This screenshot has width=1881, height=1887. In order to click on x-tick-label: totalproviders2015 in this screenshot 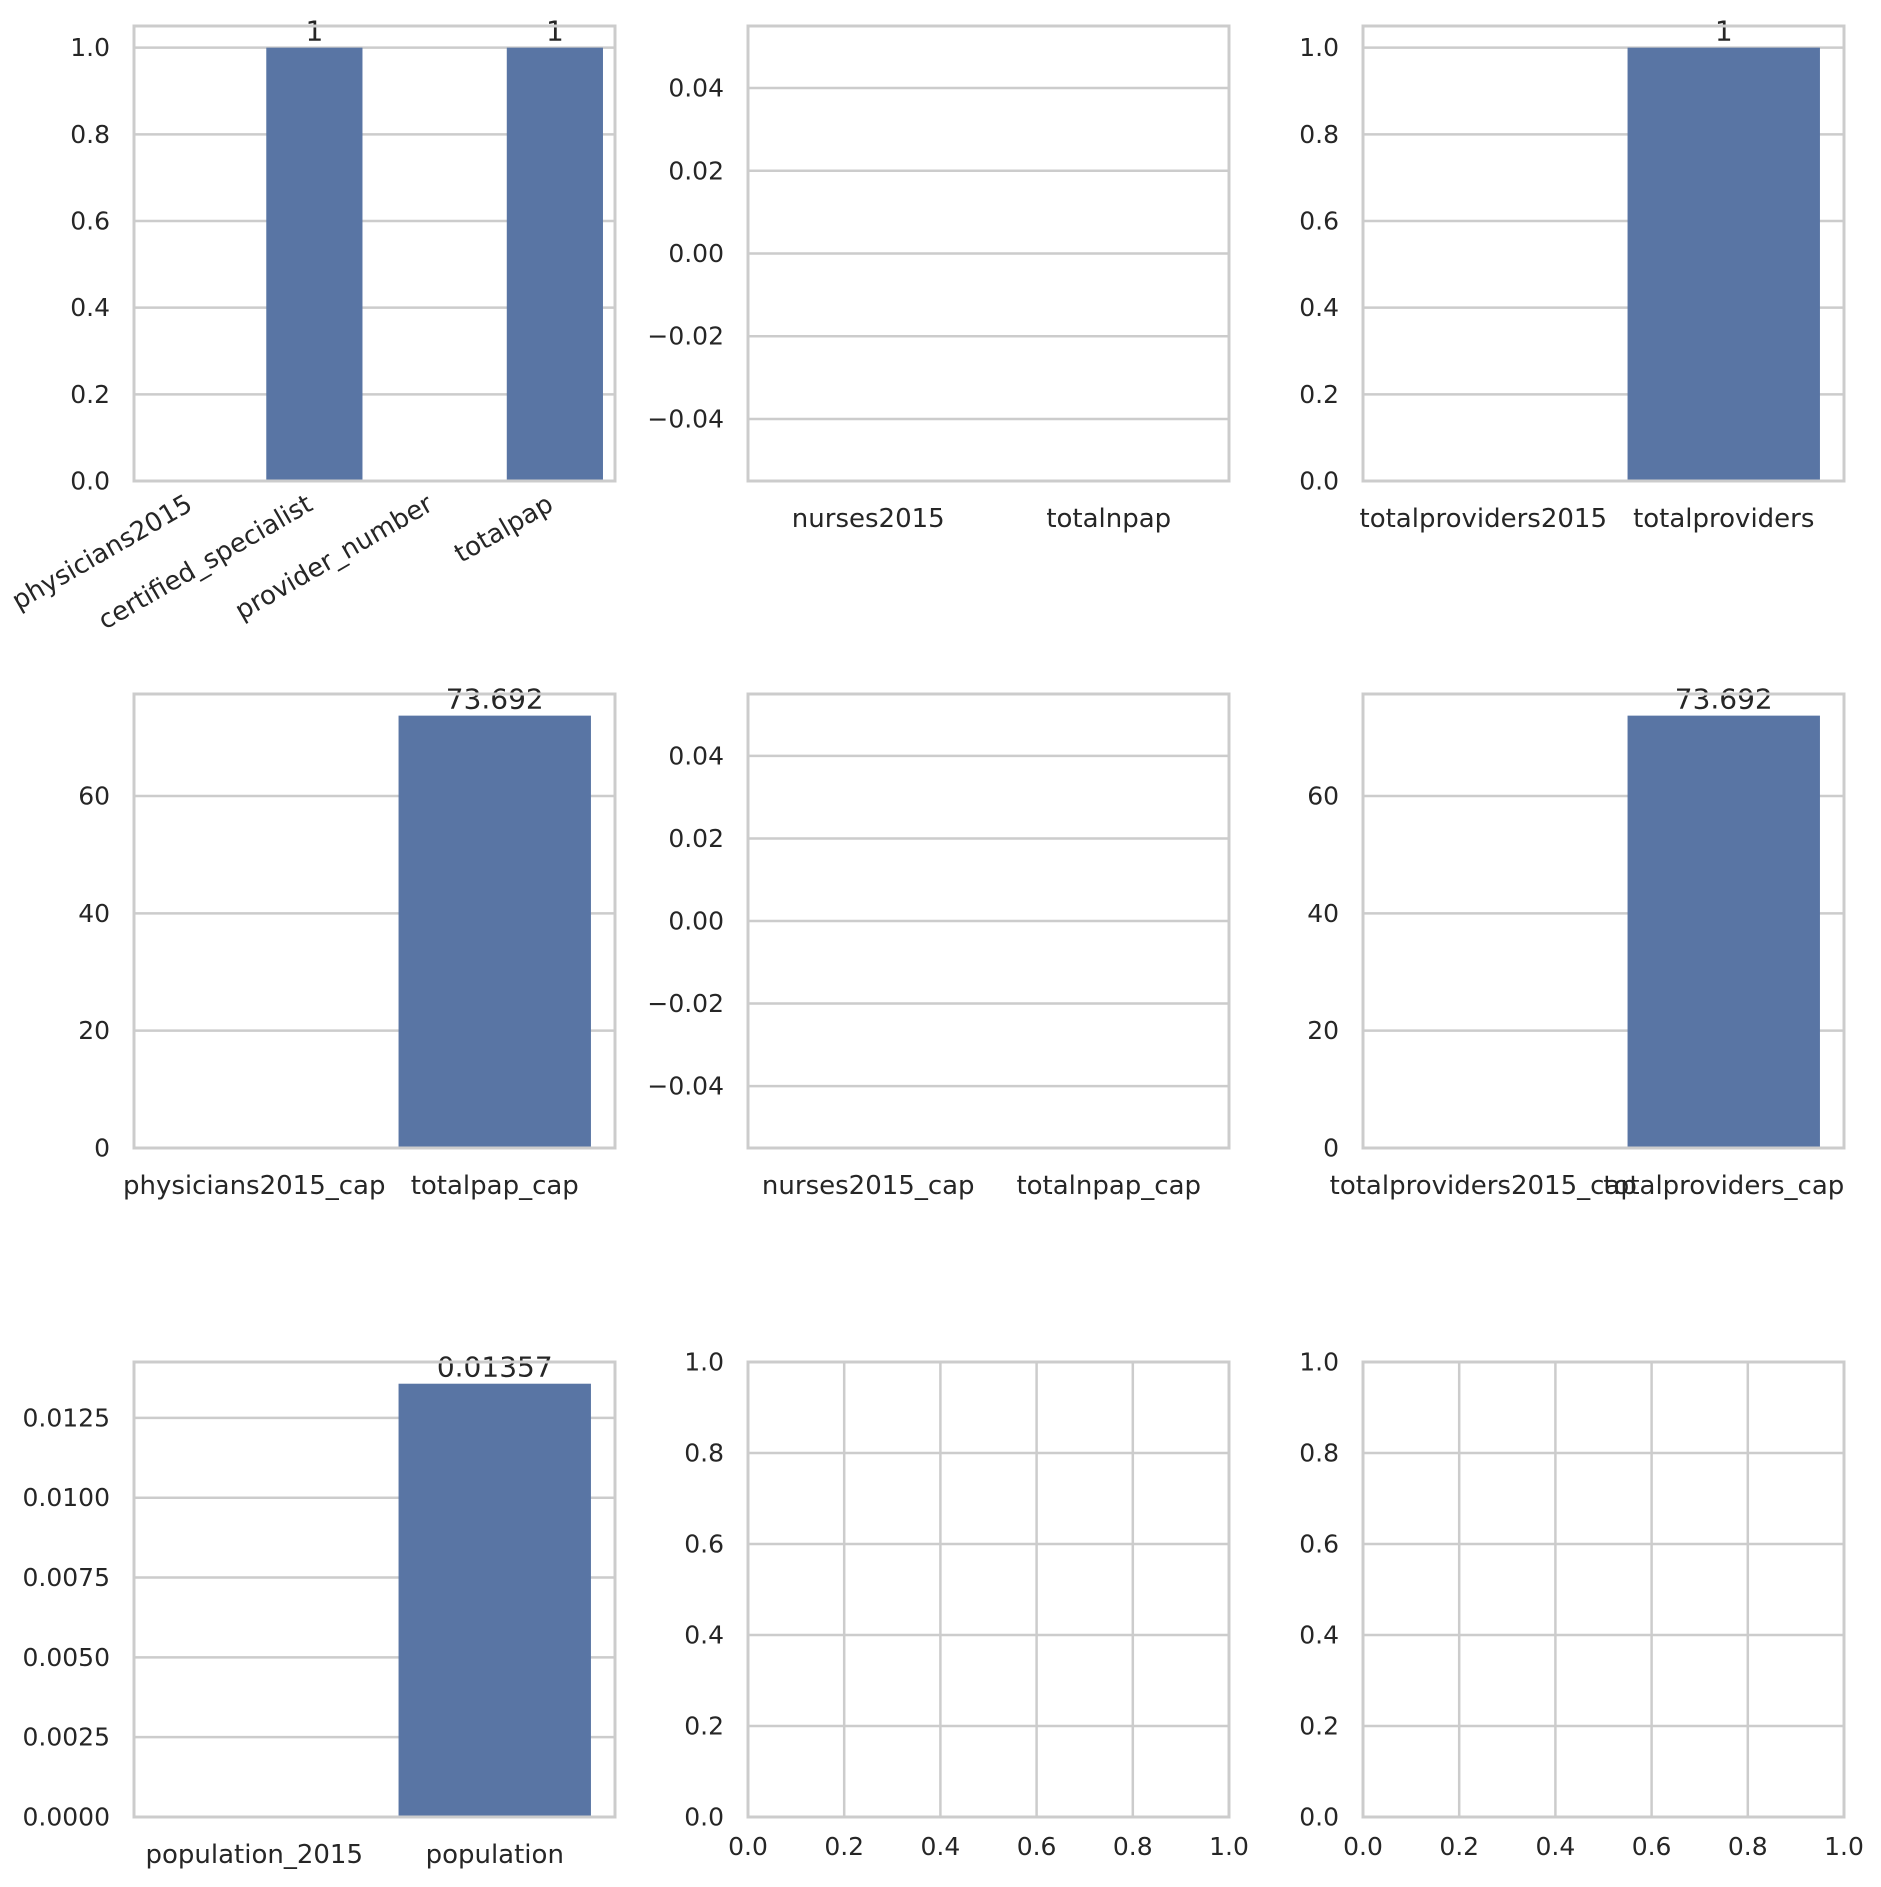, I will do `click(1484, 519)`.